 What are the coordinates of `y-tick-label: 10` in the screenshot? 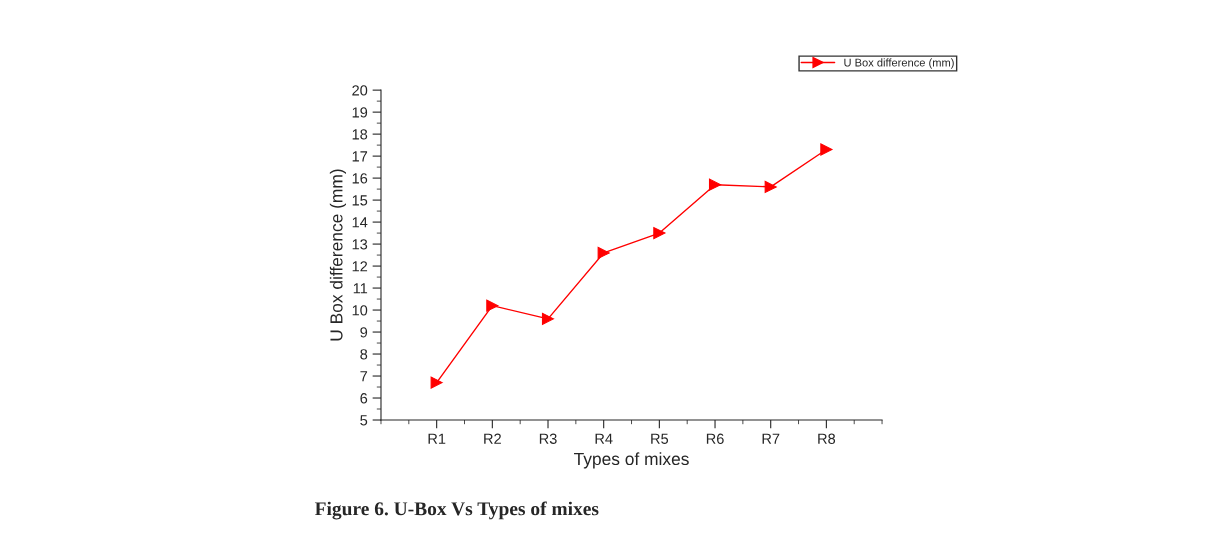 It's located at (360, 310).